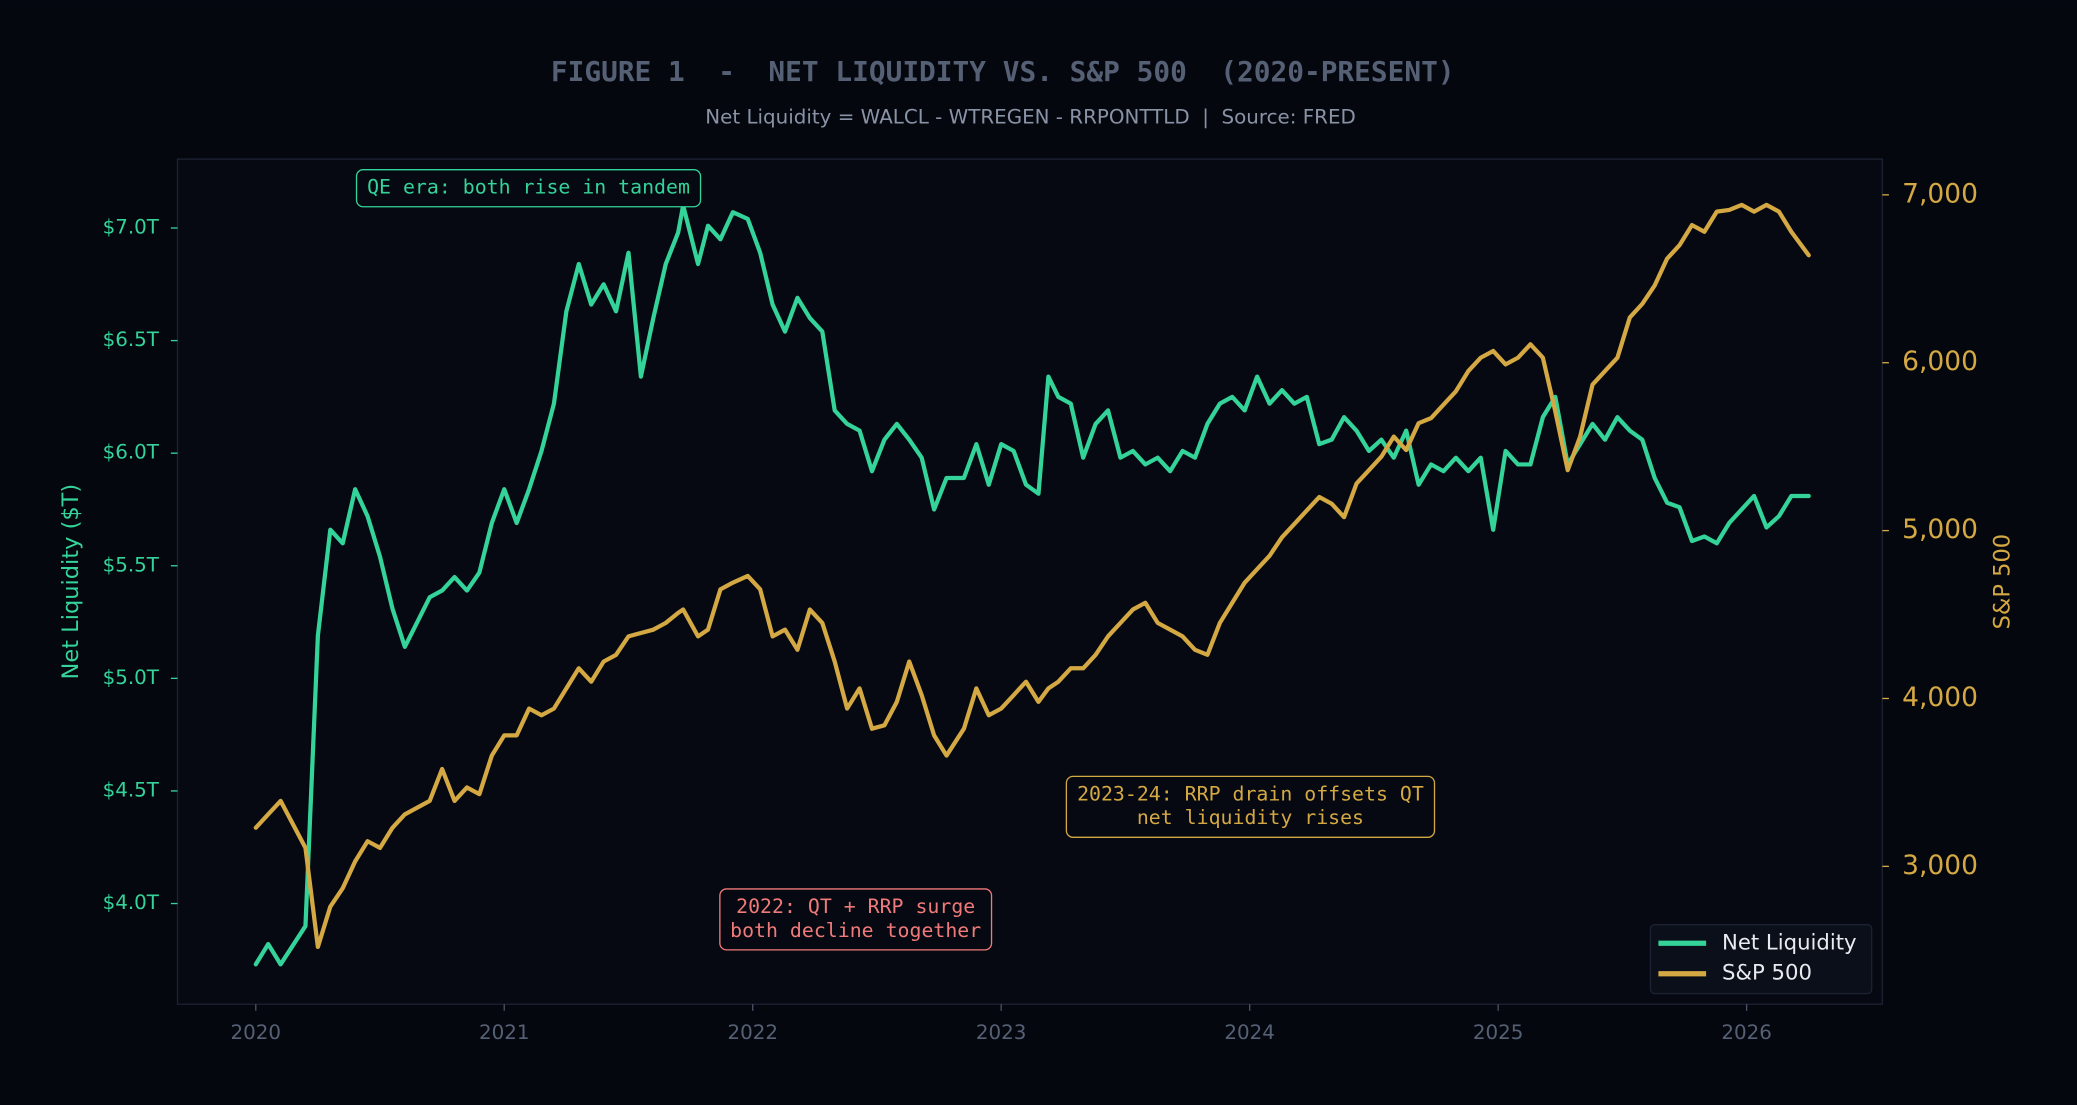 This screenshot has height=1105, width=2077. Describe the element at coordinates (1250, 817) in the screenshot. I see `annotation-text: net liquidity rises` at that location.